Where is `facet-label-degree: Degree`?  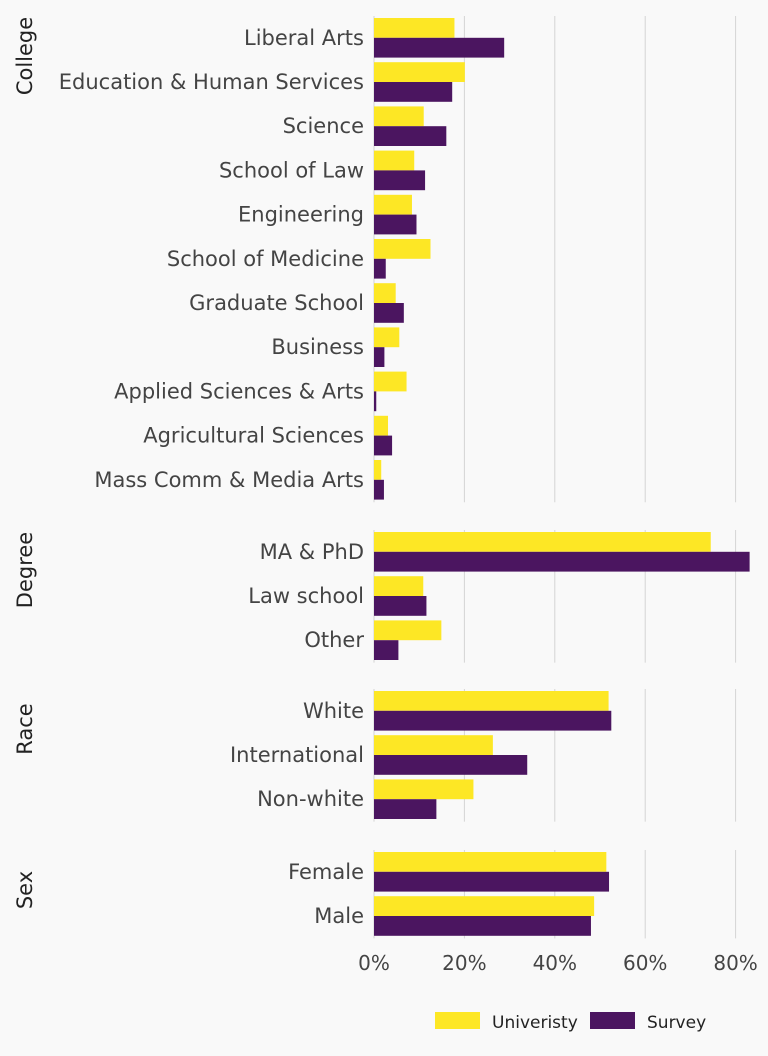
facet-label-degree: Degree is located at coordinates (25, 570).